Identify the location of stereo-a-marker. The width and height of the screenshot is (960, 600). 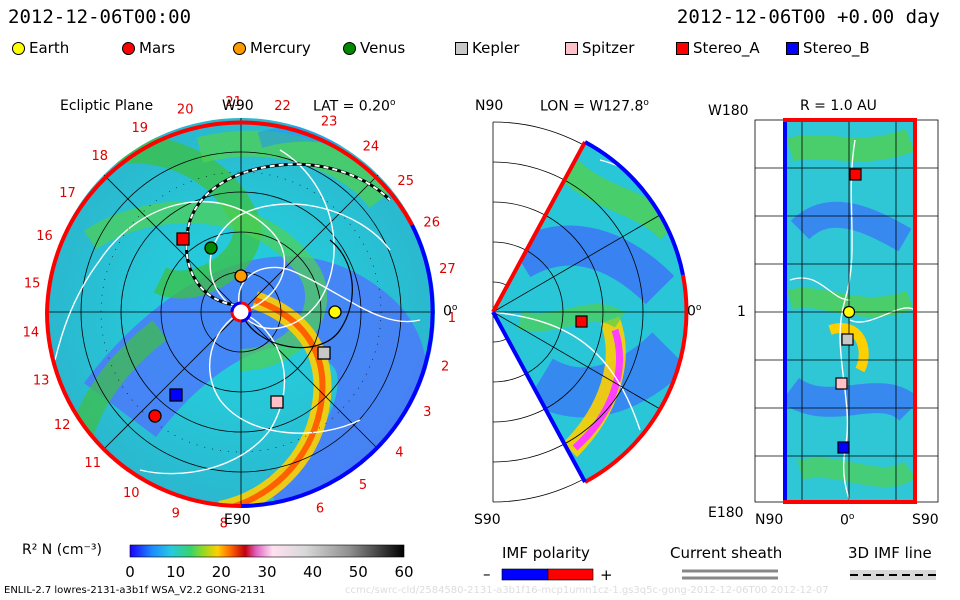
(682, 48).